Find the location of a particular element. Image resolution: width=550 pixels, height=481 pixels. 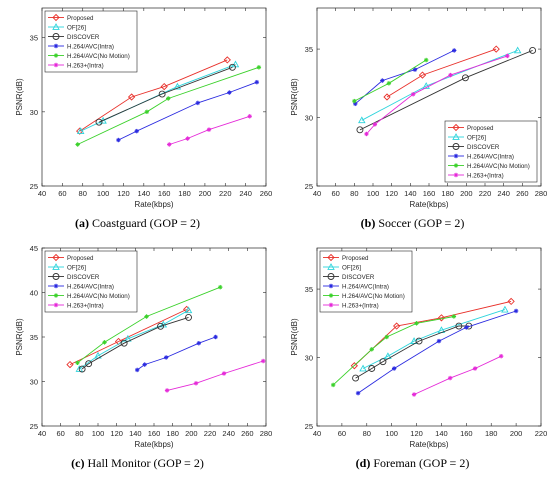

series-h-264-avc-no-motion- is located at coordinates (168, 106).